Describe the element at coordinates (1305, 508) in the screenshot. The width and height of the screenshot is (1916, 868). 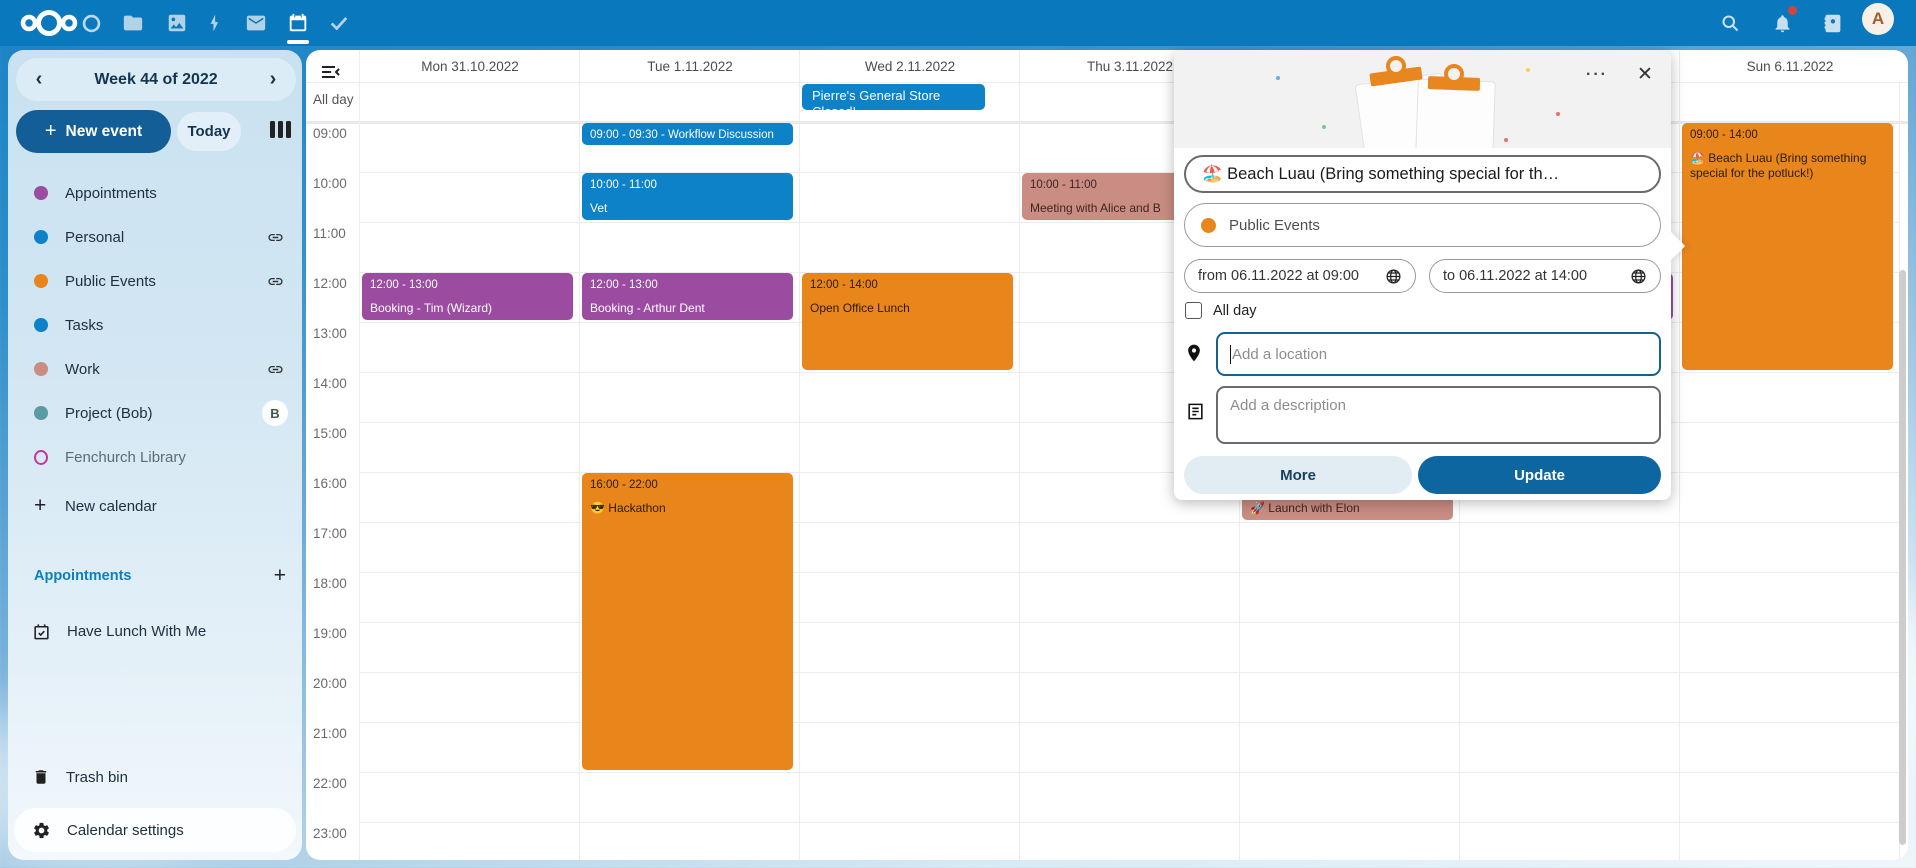
I see `event-title: 🚀 Launch with Elon` at that location.